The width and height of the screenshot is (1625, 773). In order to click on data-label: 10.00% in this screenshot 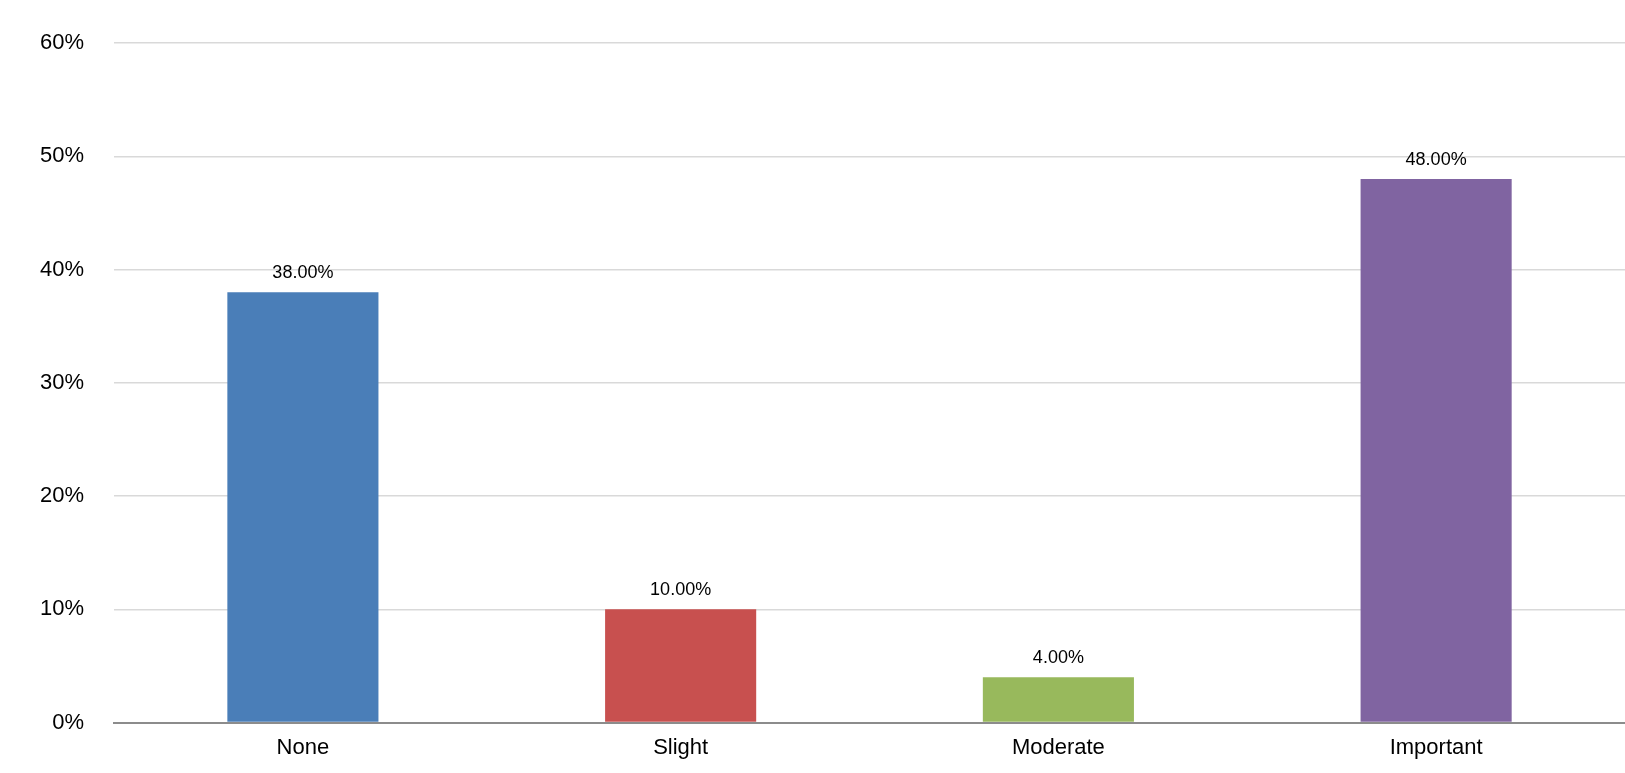, I will do `click(681, 589)`.